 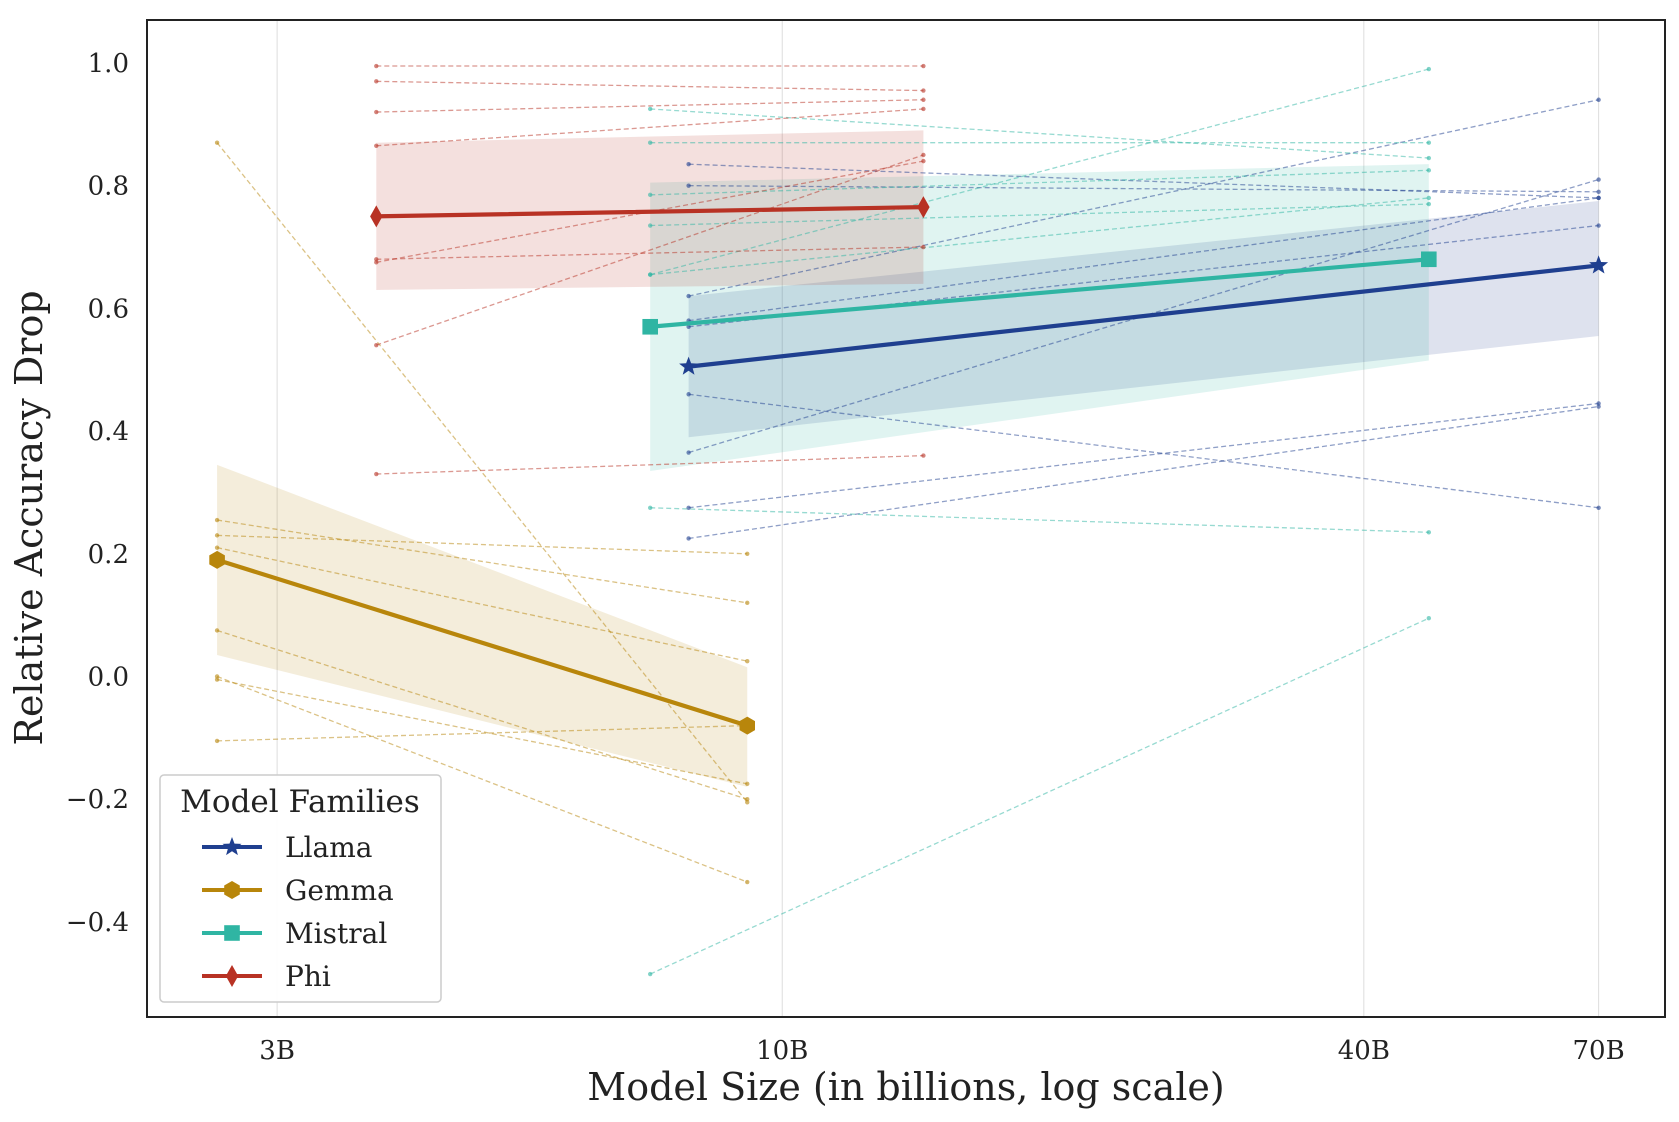 I want to click on legend-label-mistral: Mistral, so click(x=336, y=933).